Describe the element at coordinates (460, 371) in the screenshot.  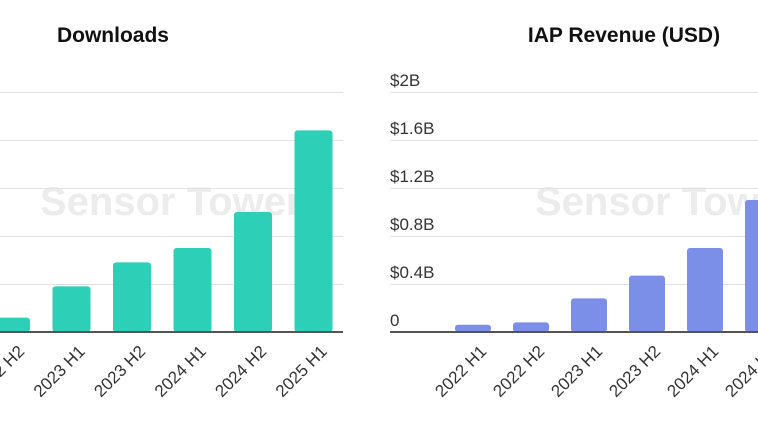
I see `iap-revenue-x-tick-label: 2022 H1` at that location.